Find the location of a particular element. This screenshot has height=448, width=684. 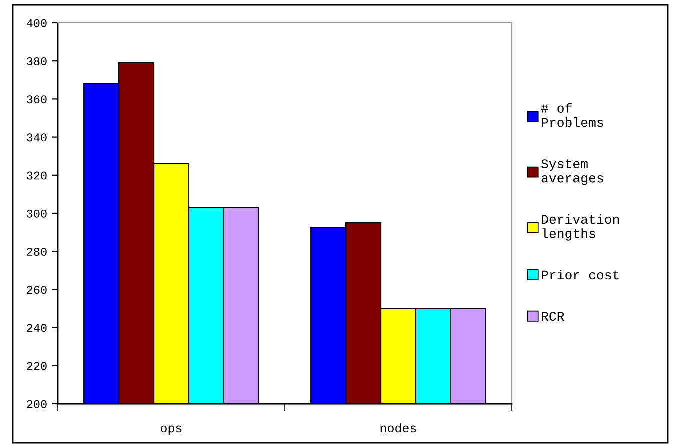

legend-label: RCR is located at coordinates (553, 317).